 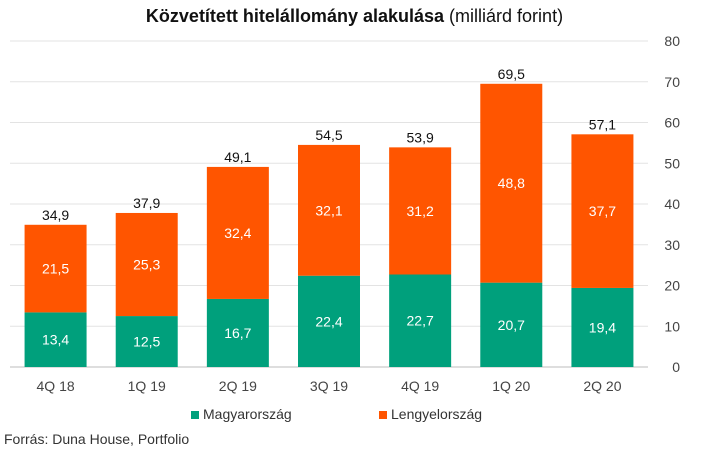 What do you see at coordinates (672, 286) in the screenshot?
I see `y-tick-label: 20` at bounding box center [672, 286].